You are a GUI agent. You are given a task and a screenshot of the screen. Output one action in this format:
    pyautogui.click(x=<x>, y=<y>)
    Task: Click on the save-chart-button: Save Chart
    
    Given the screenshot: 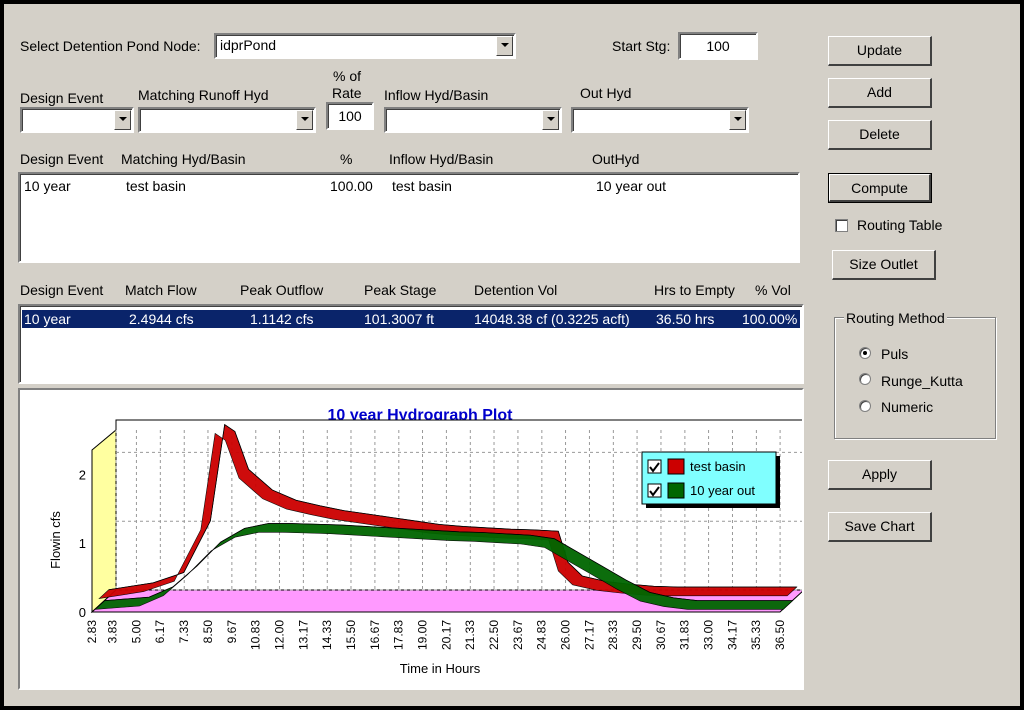 What is the action you would take?
    pyautogui.click(x=880, y=527)
    